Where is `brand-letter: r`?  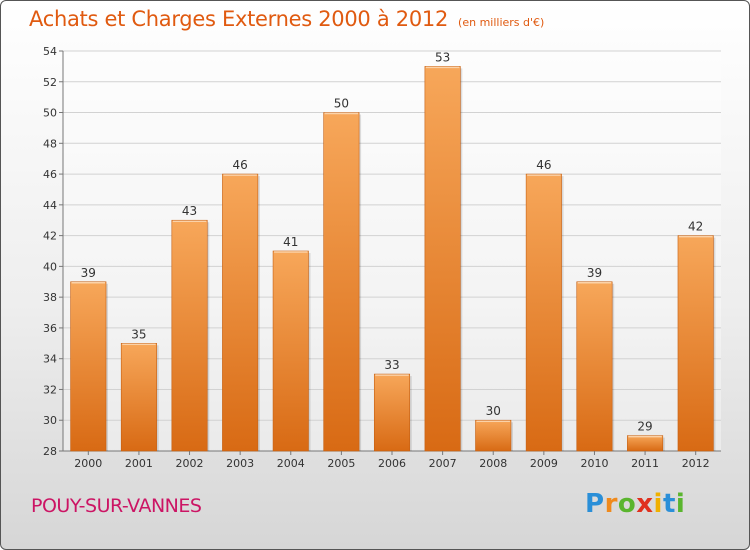 brand-letter: r is located at coordinates (611, 504).